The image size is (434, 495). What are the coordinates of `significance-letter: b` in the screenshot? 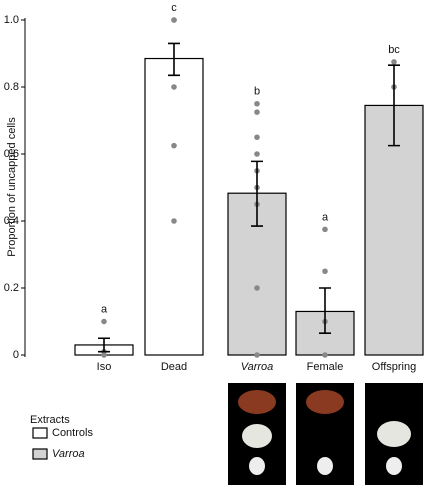 It's located at (257, 92).